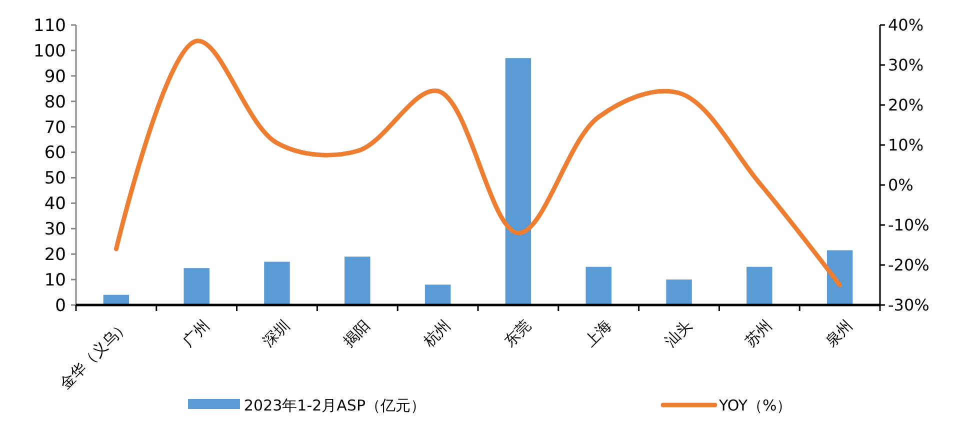 The width and height of the screenshot is (960, 425). Describe the element at coordinates (906, 65) in the screenshot. I see `y2-tick-label: 30%` at that location.